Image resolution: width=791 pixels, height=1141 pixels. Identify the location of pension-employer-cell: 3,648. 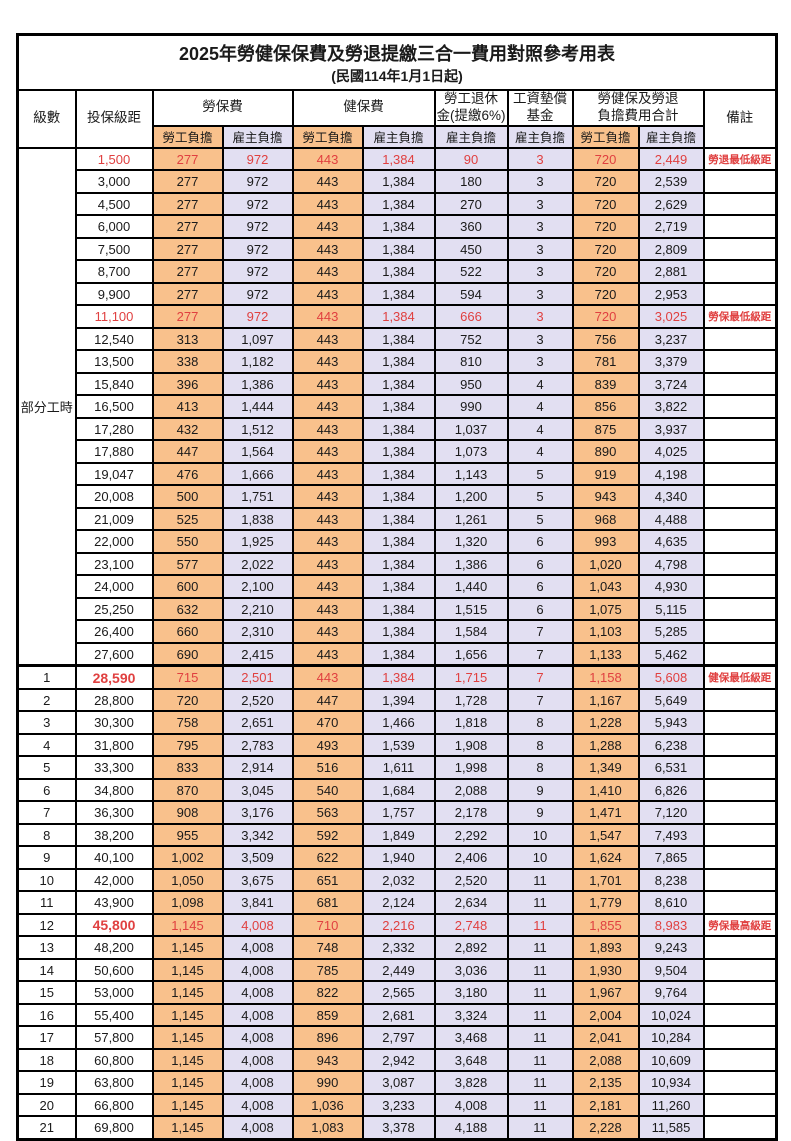
(471, 1060).